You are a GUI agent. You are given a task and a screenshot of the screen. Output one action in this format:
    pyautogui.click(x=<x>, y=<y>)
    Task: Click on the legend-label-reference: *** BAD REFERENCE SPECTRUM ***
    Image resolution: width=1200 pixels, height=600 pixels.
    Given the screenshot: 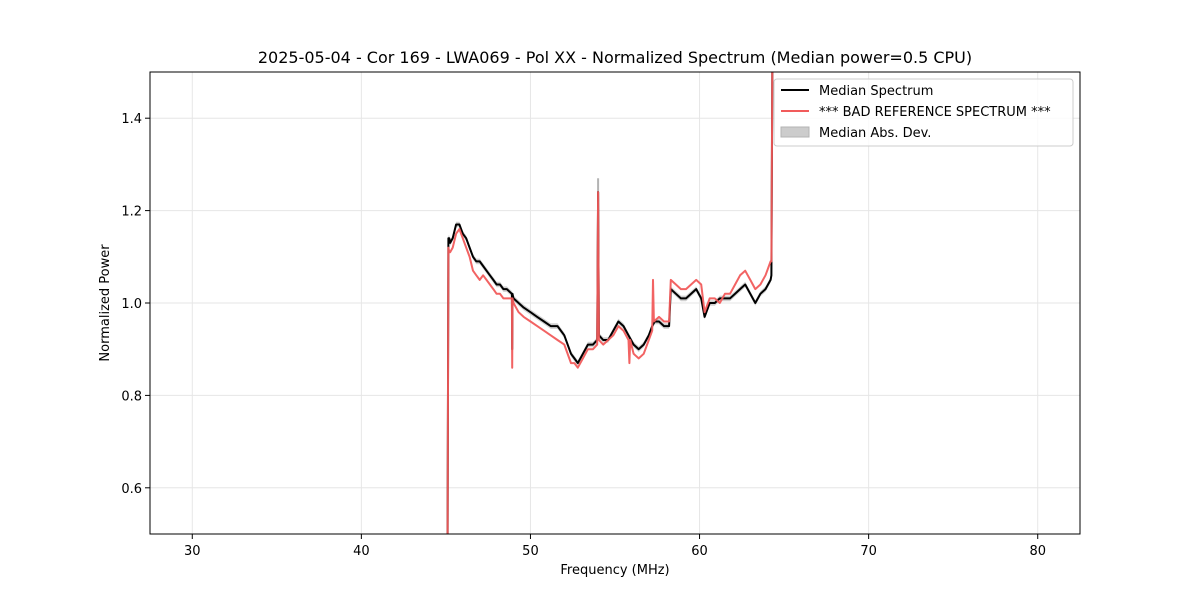 What is the action you would take?
    pyautogui.click(x=935, y=112)
    